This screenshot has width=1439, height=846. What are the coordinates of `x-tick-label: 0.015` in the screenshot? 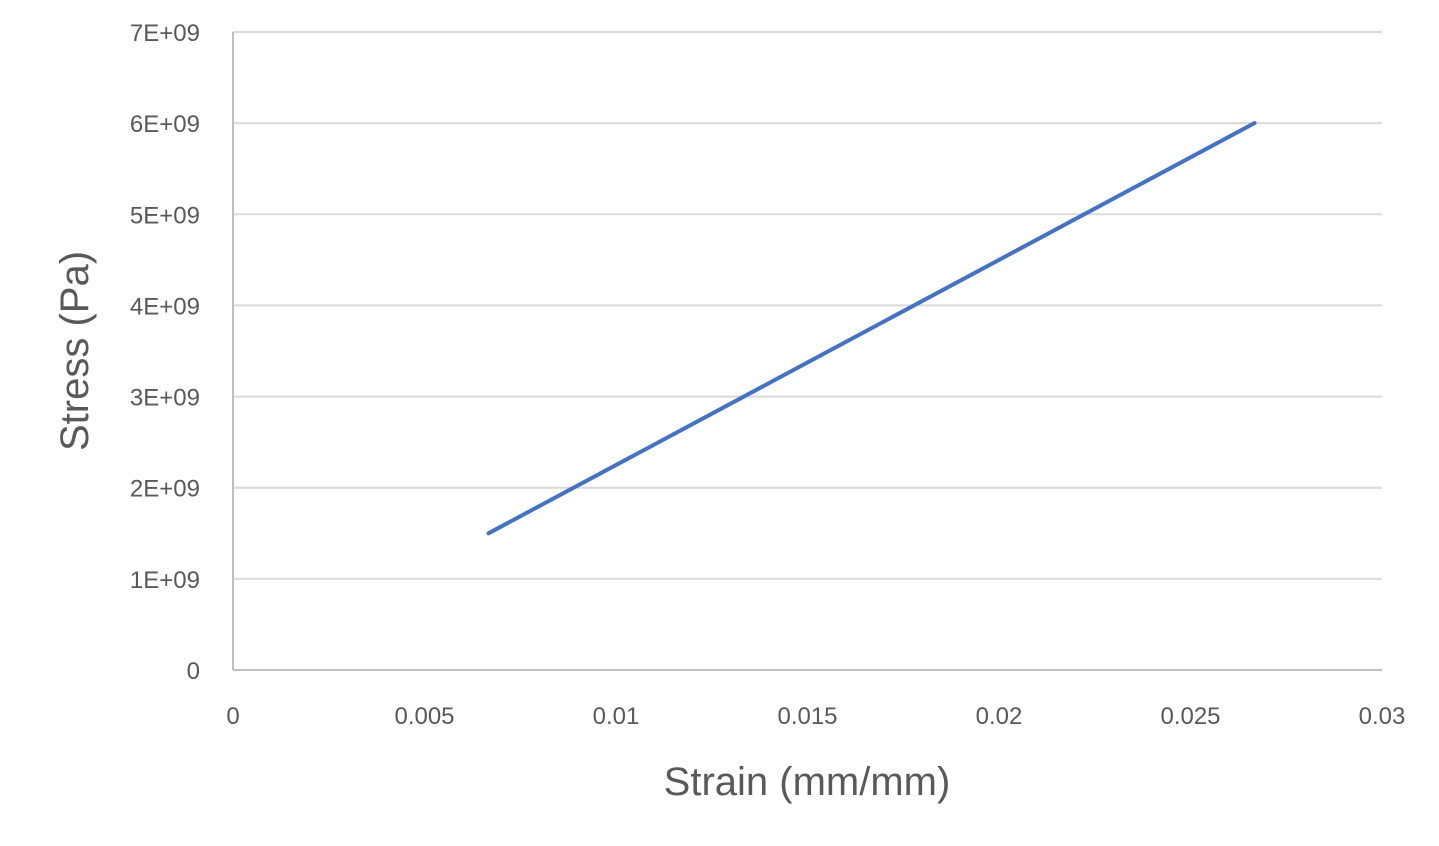 It's located at (807, 716).